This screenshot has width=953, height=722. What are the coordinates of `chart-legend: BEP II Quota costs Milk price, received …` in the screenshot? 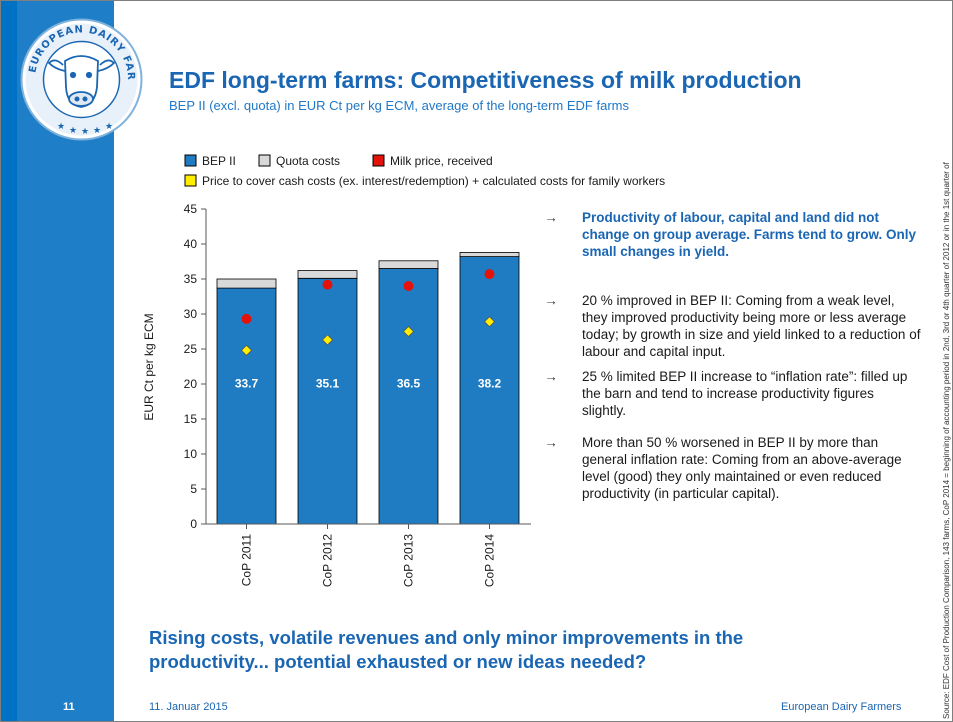 It's located at (424, 171).